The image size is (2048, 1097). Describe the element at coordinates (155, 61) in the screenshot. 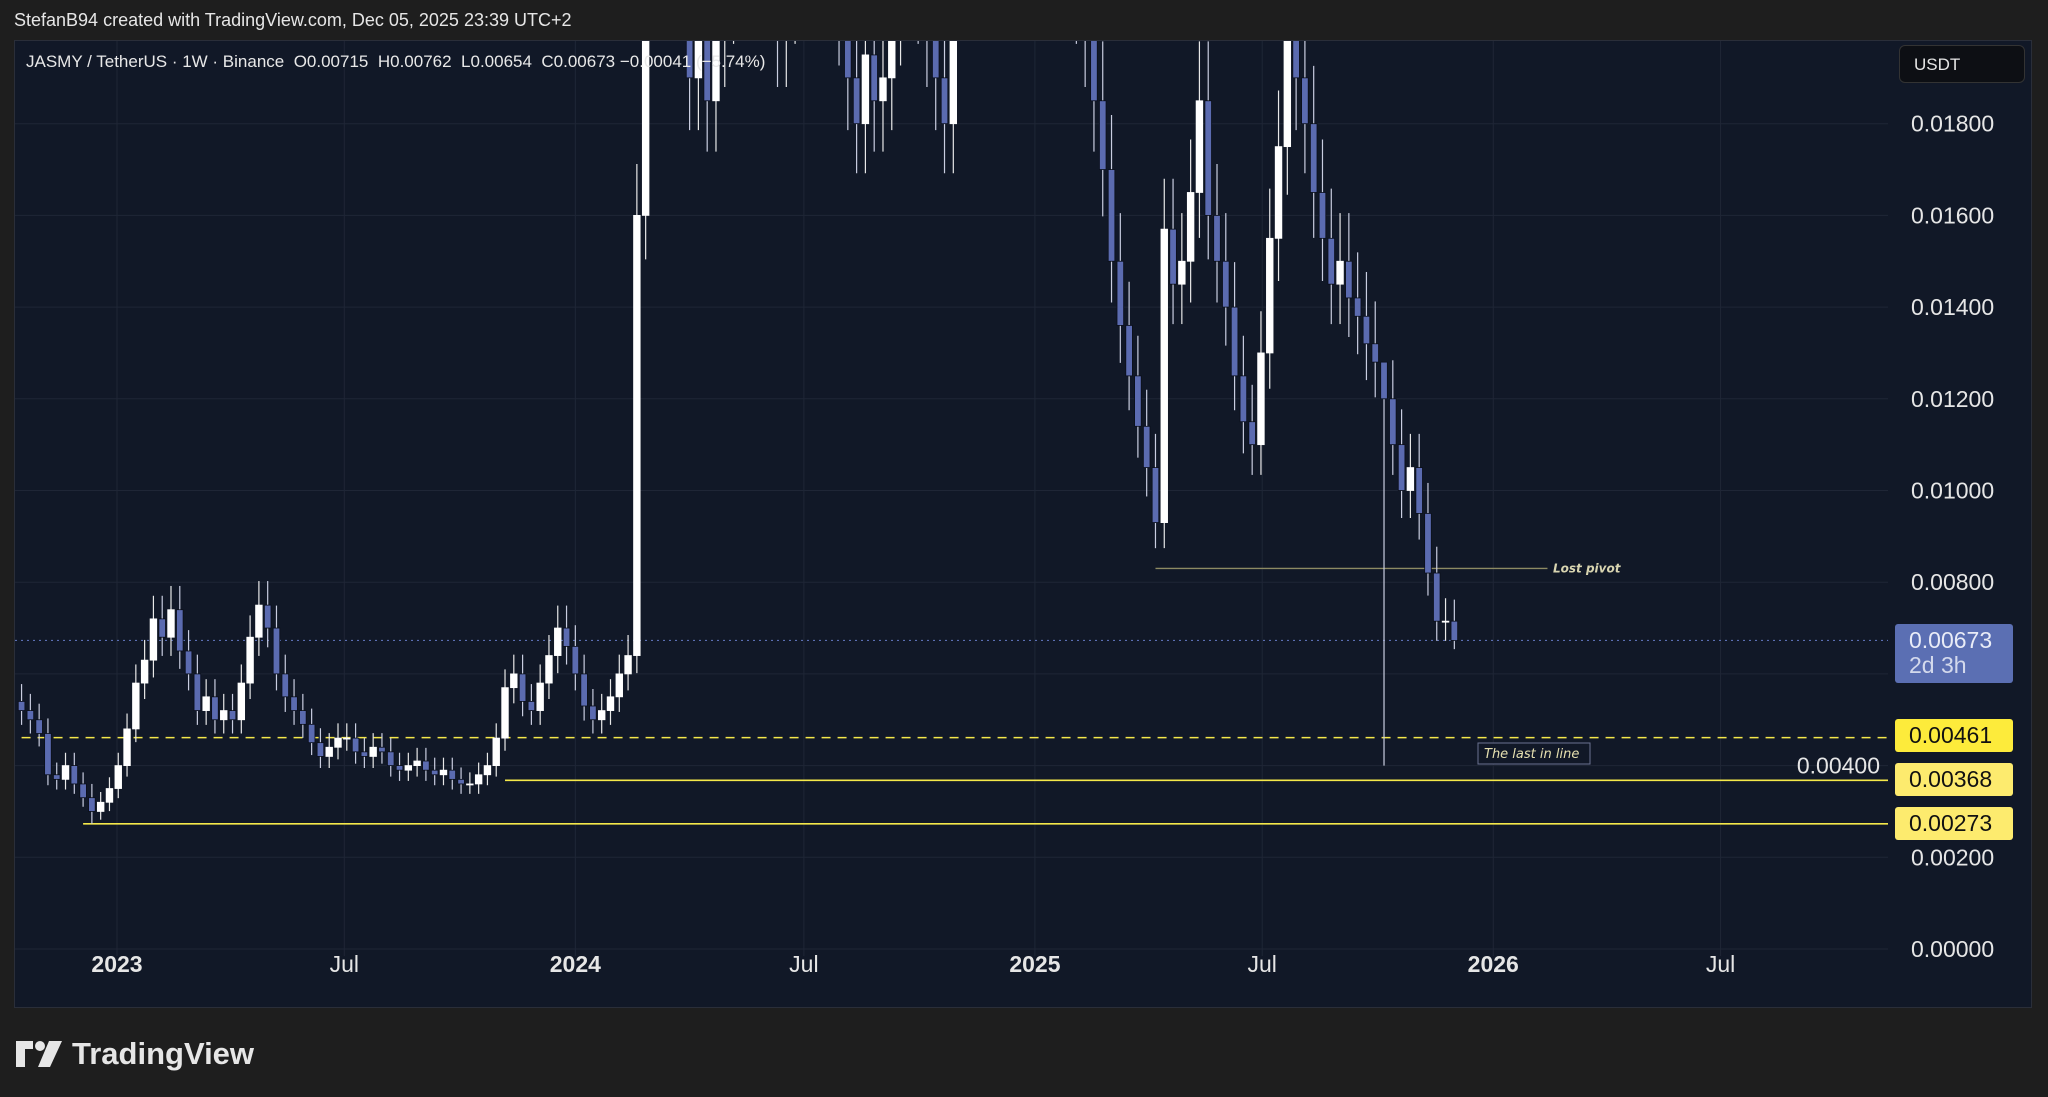

I see `symbol-name: JASMY / TetherUS · 1W · Binance` at that location.